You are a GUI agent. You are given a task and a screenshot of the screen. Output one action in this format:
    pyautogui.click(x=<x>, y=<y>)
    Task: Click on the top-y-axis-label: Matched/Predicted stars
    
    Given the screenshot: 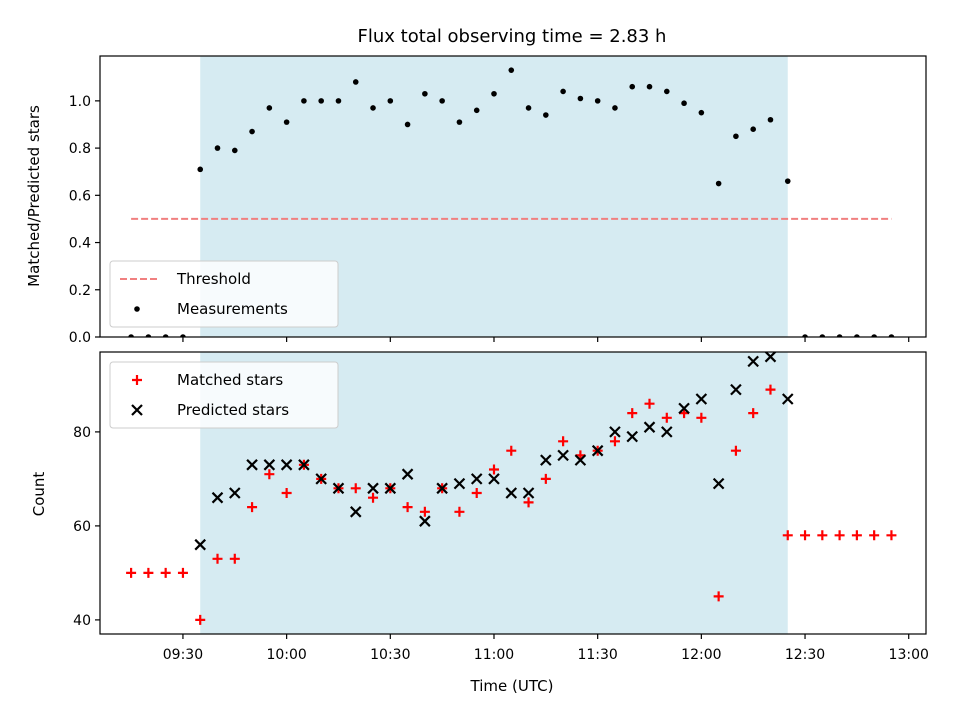 What is the action you would take?
    pyautogui.click(x=34, y=196)
    